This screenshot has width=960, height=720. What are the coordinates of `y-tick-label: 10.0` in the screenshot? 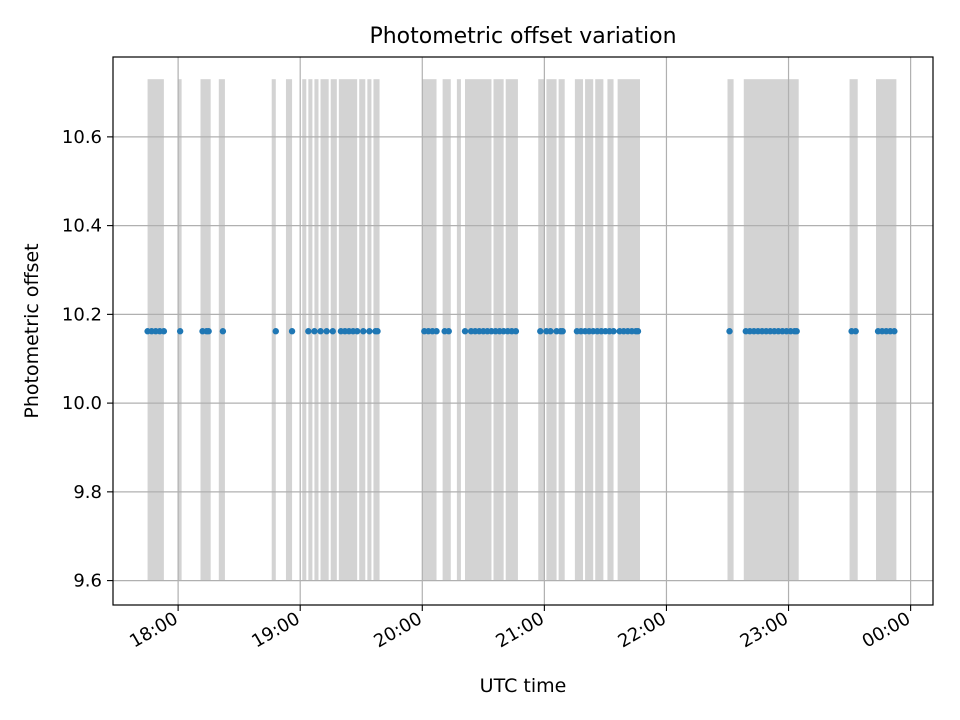 It's located at (82, 403).